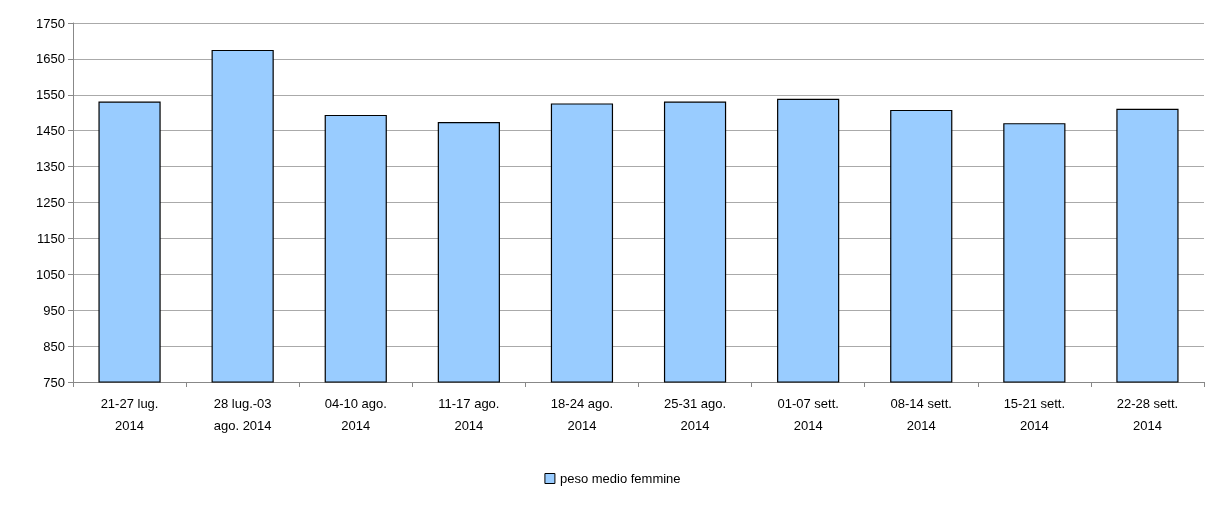 The width and height of the screenshot is (1225, 512). What do you see at coordinates (50, 131) in the screenshot?
I see `y-tick-label: 1450` at bounding box center [50, 131].